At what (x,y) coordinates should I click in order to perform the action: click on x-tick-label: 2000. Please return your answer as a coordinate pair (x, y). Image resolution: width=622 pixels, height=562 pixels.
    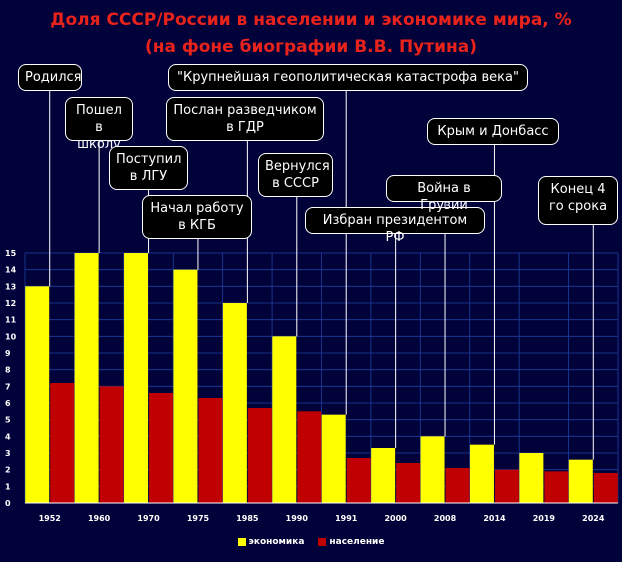
    Looking at the image, I should click on (395, 518).